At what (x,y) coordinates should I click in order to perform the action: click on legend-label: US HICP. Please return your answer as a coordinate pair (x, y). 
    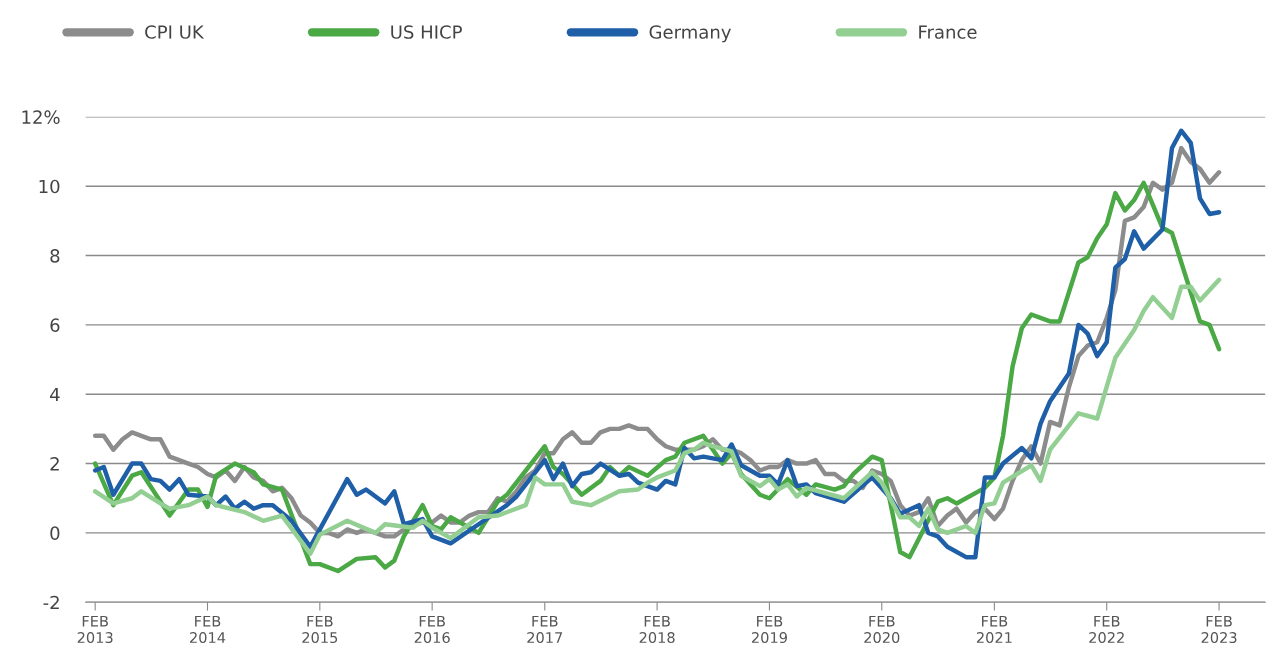
    Looking at the image, I should click on (426, 32).